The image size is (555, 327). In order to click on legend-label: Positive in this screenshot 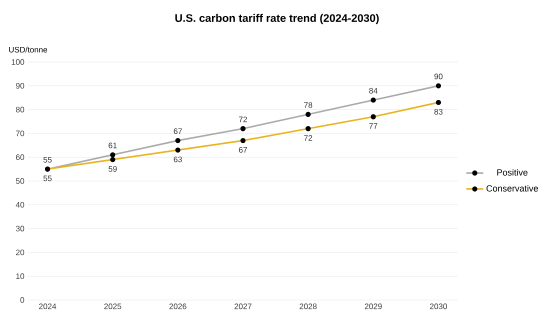, I will do `click(512, 172)`.